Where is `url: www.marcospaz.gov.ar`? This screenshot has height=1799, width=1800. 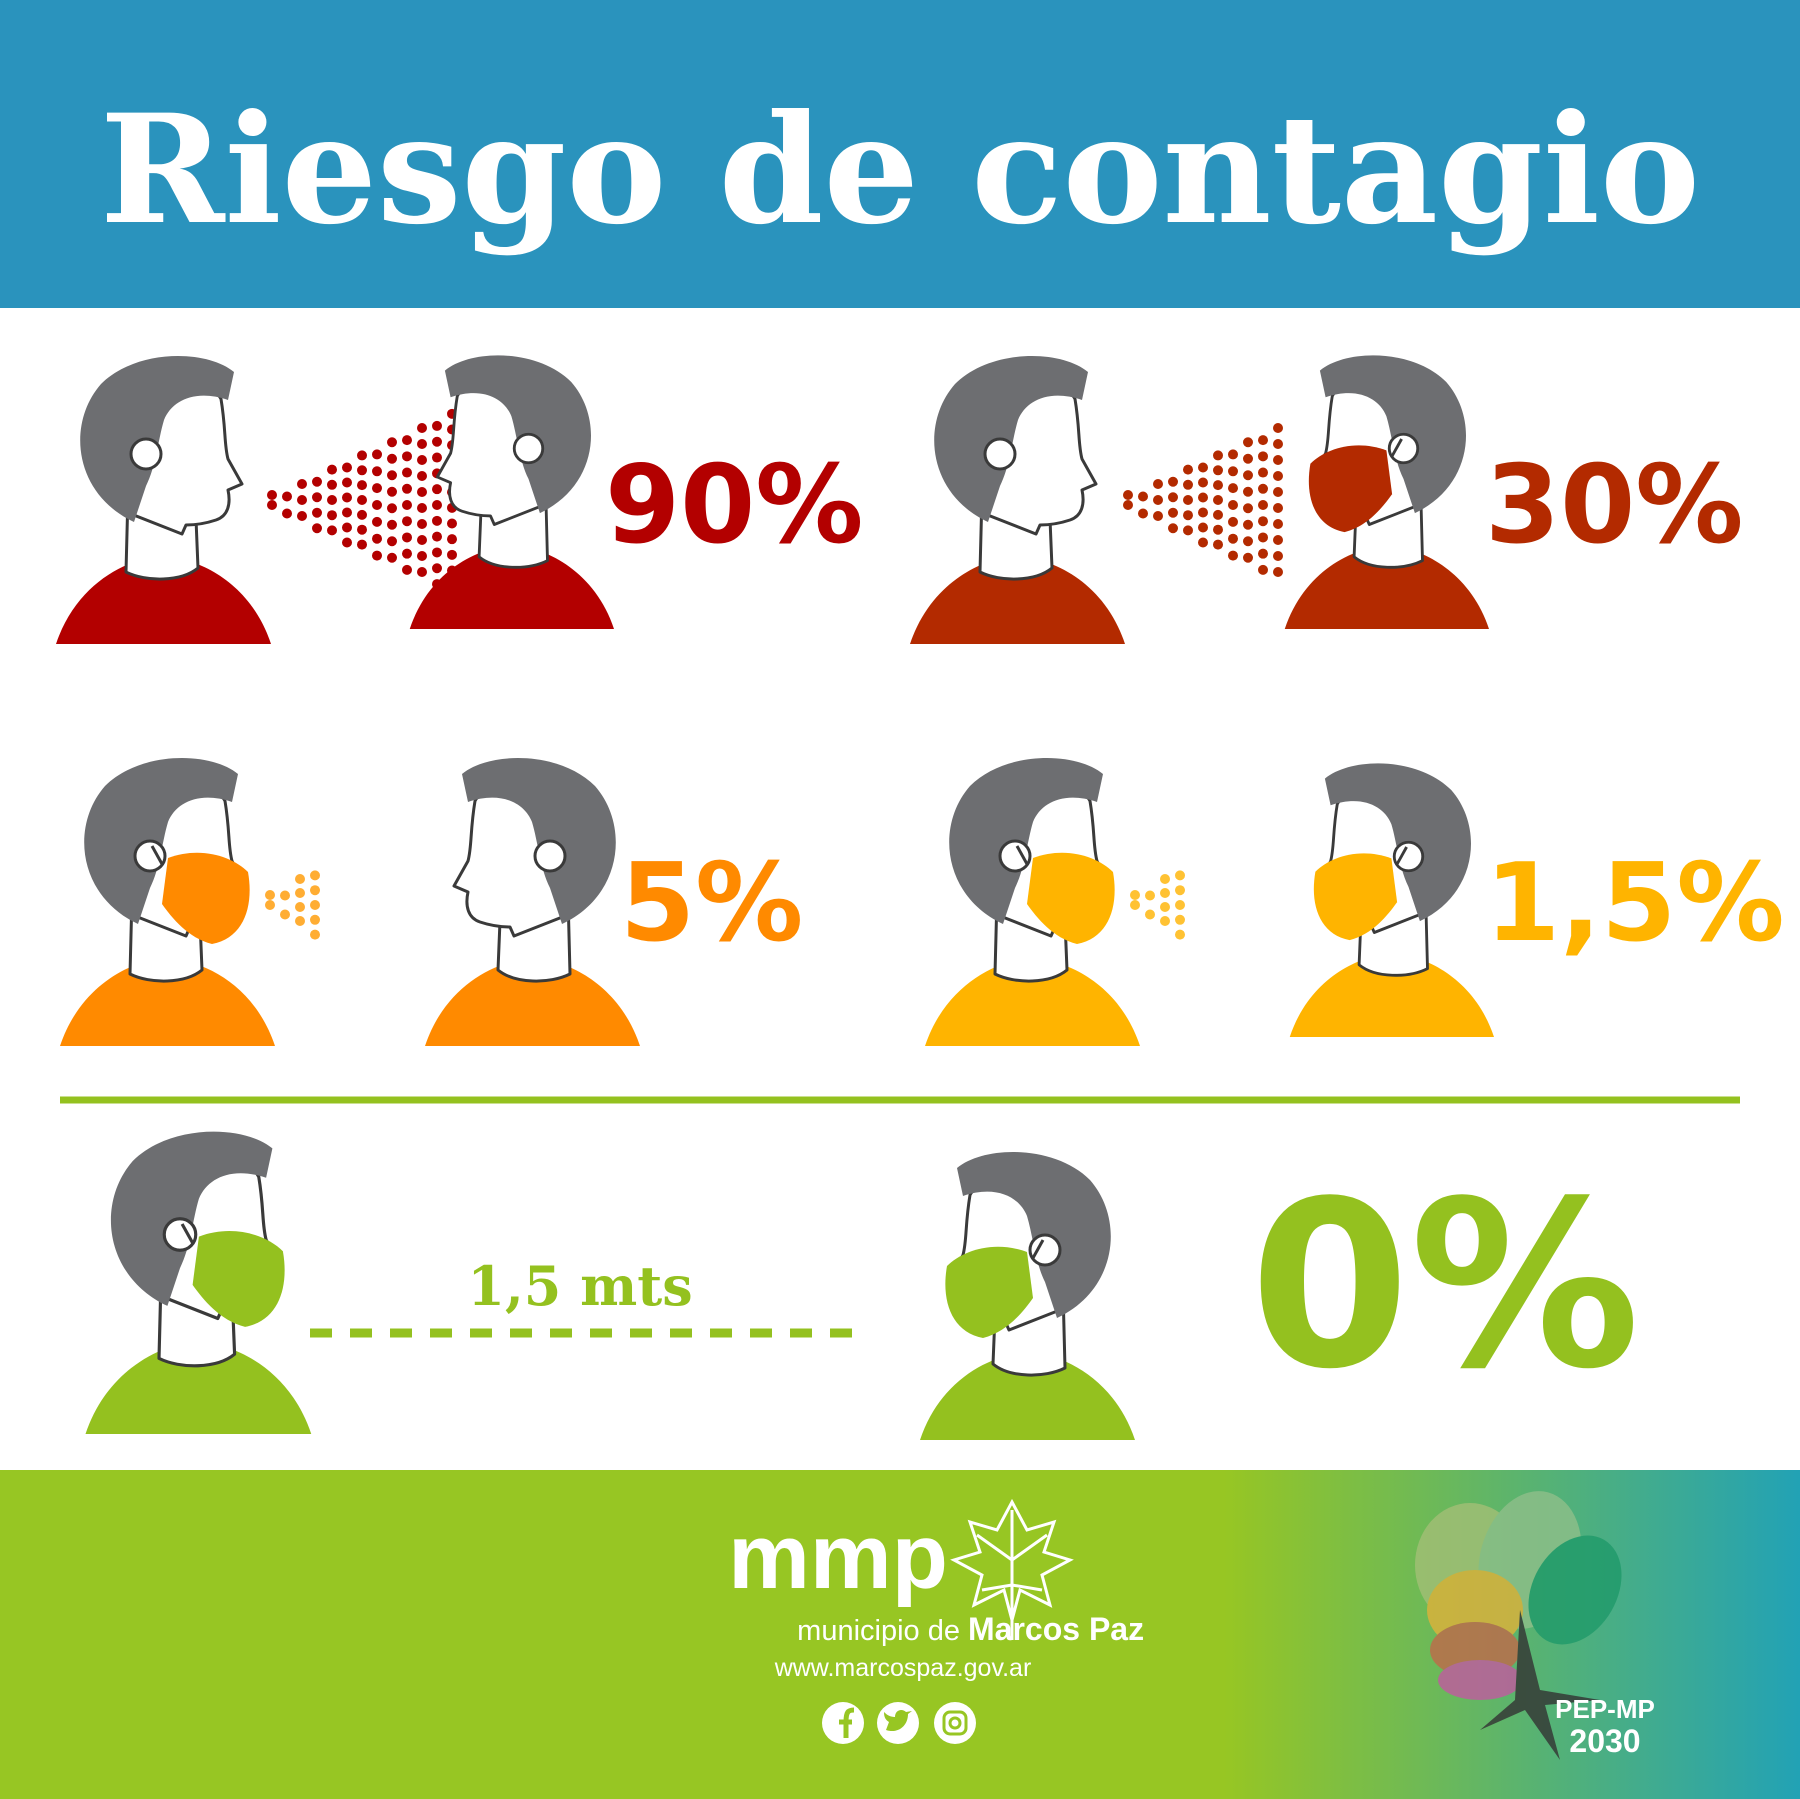
url: www.marcospaz.gov.ar is located at coordinates (903, 1668).